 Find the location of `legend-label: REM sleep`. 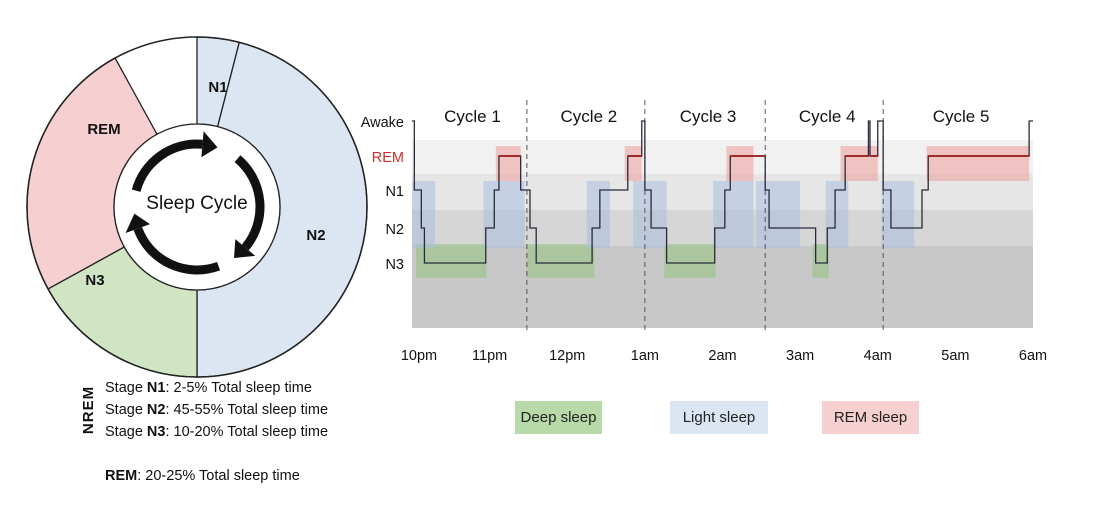

legend-label: REM sleep is located at coordinates (870, 417).